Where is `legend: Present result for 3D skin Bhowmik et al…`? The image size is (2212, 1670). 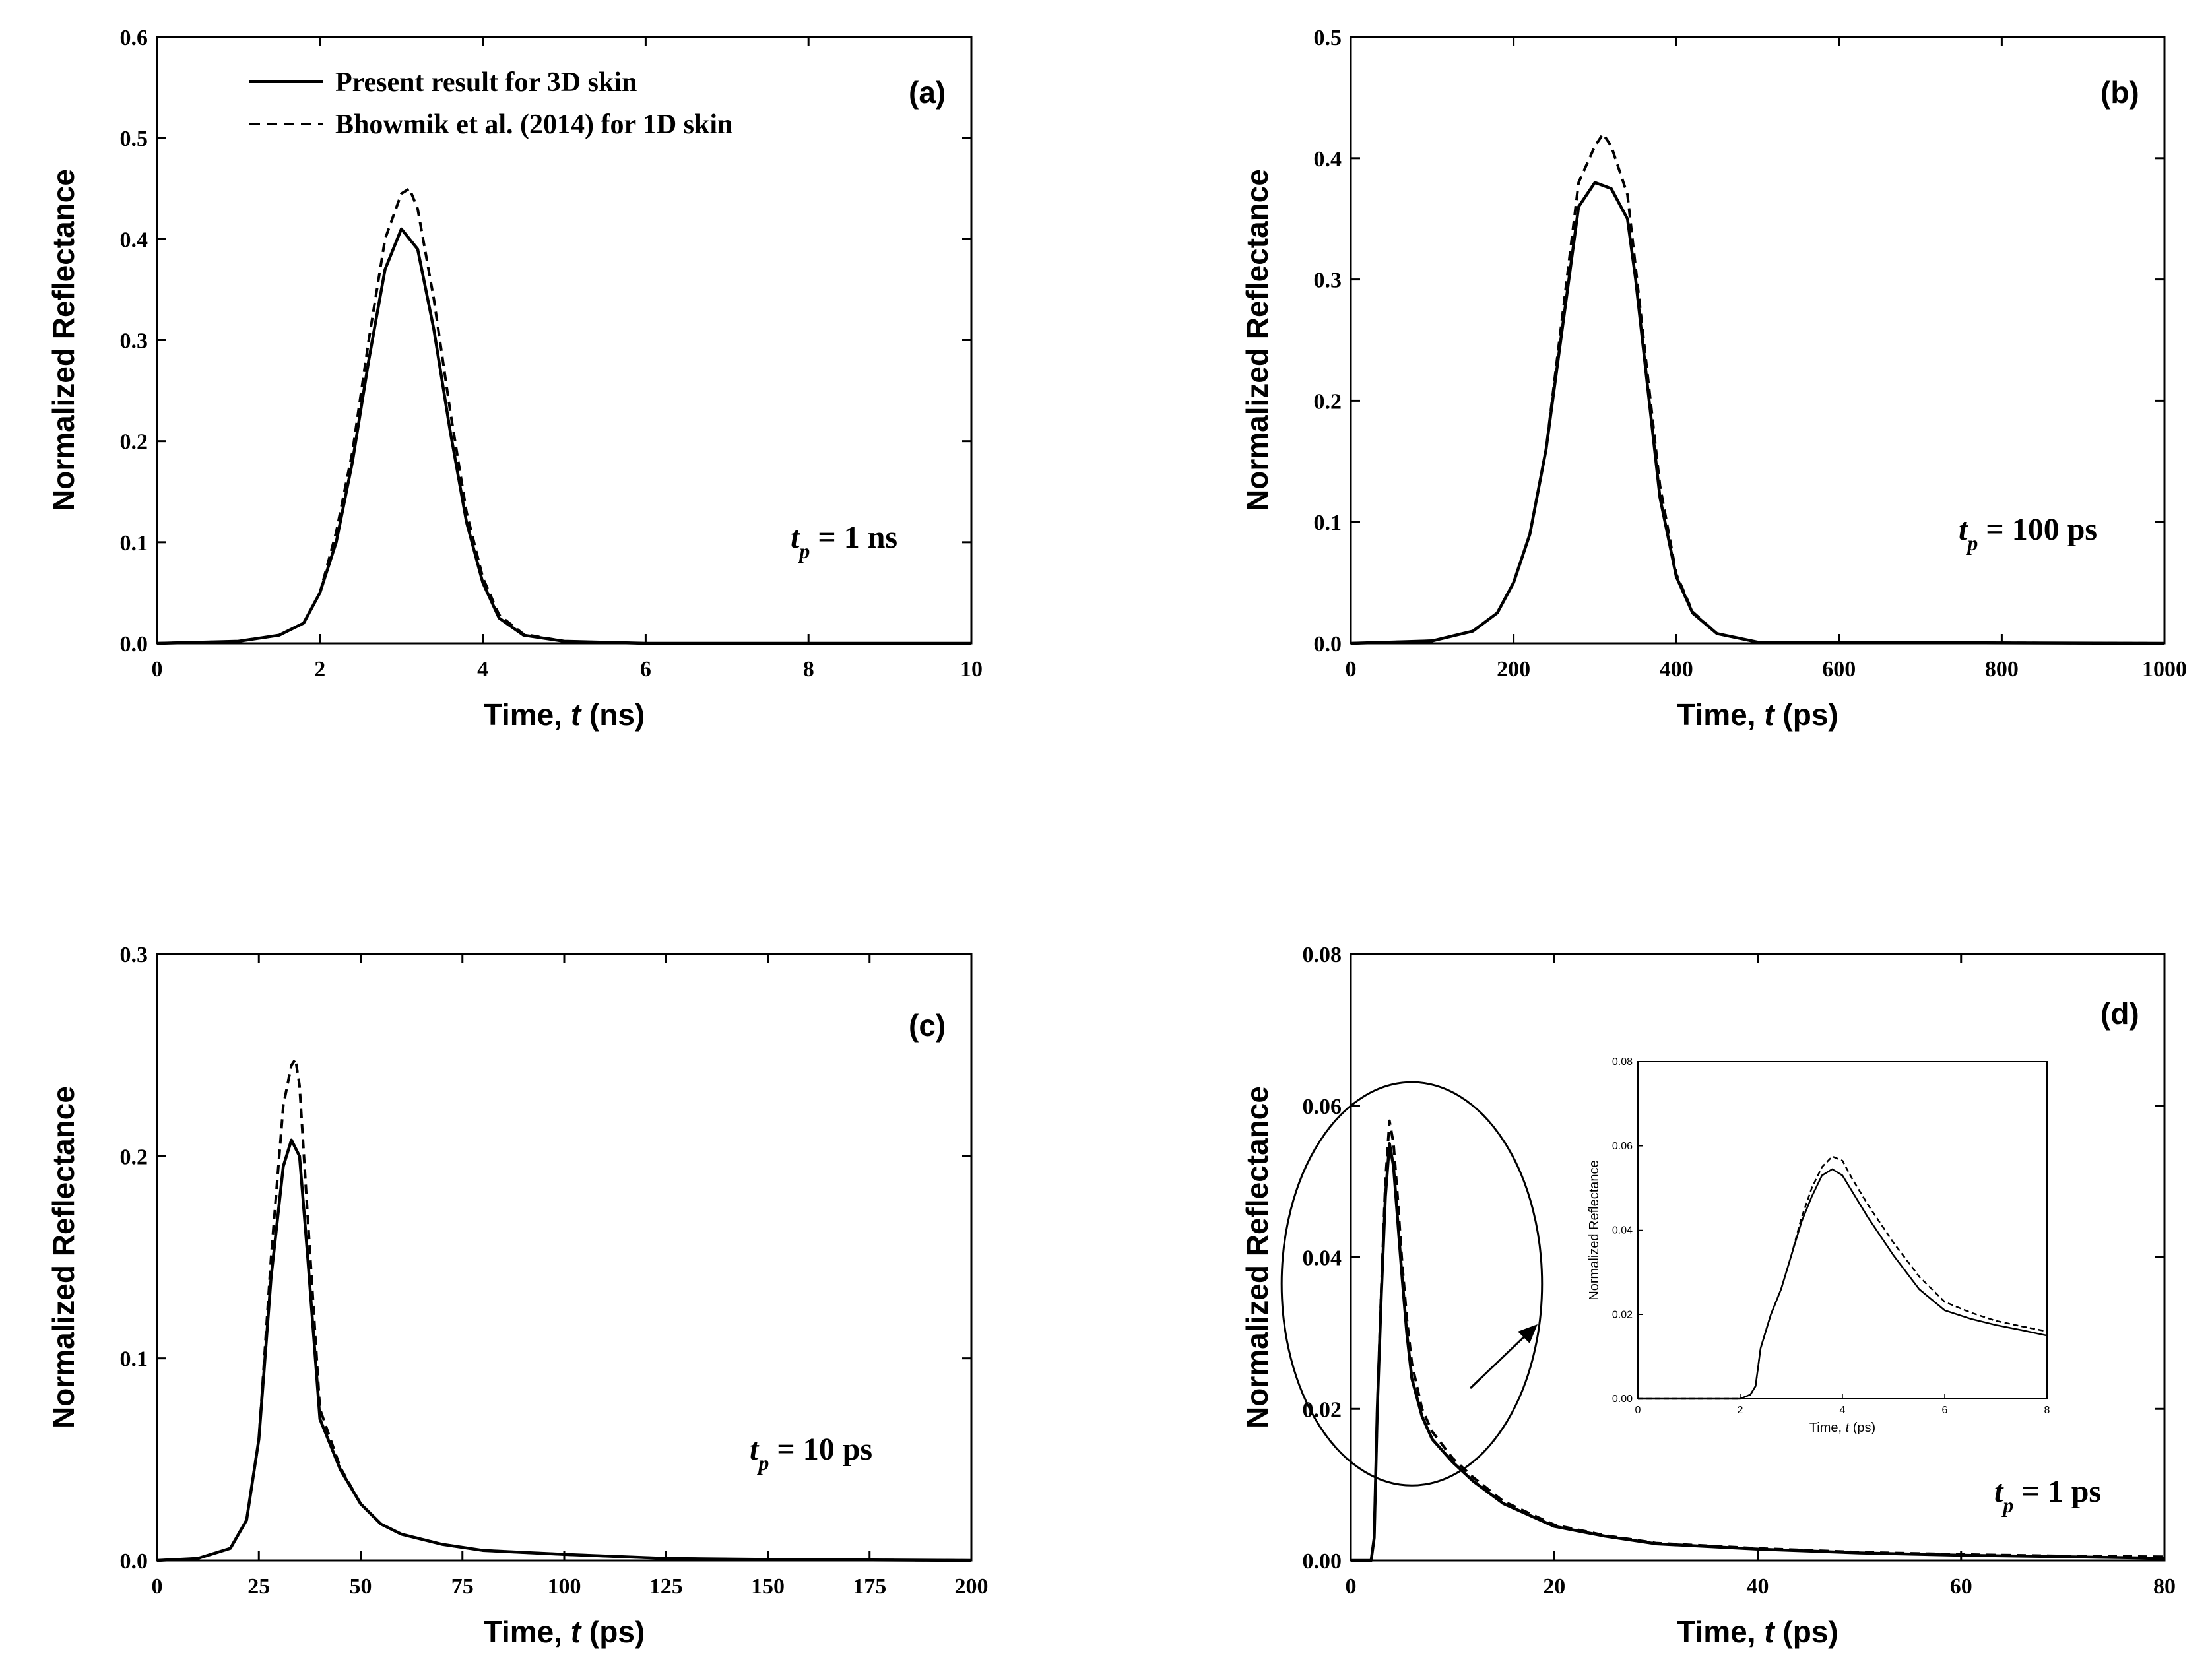 legend: Present result for 3D skin Bhowmik et al… is located at coordinates (490, 103).